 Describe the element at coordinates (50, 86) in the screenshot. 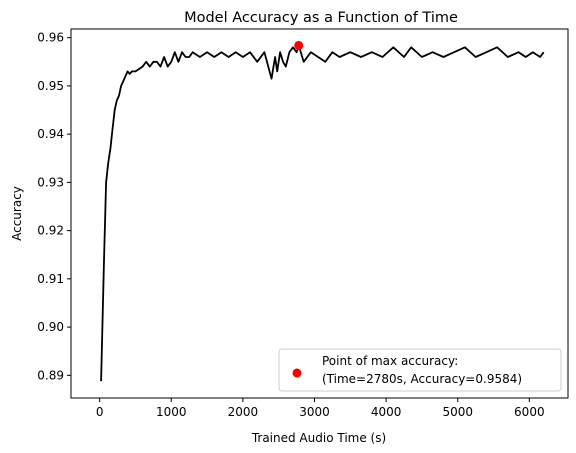

I see `y-tick-label: 0.95` at that location.